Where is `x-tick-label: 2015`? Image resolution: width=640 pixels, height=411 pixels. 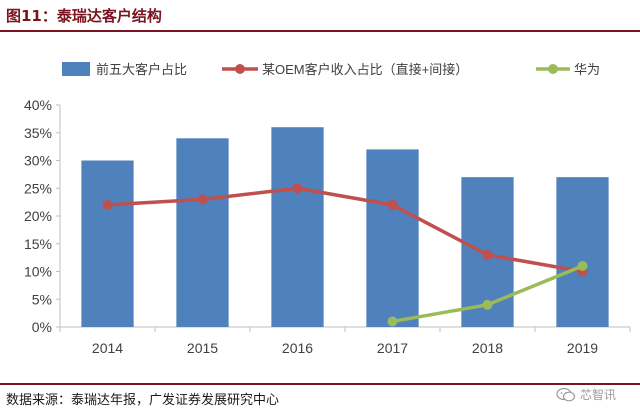
x-tick-label: 2015 is located at coordinates (202, 348).